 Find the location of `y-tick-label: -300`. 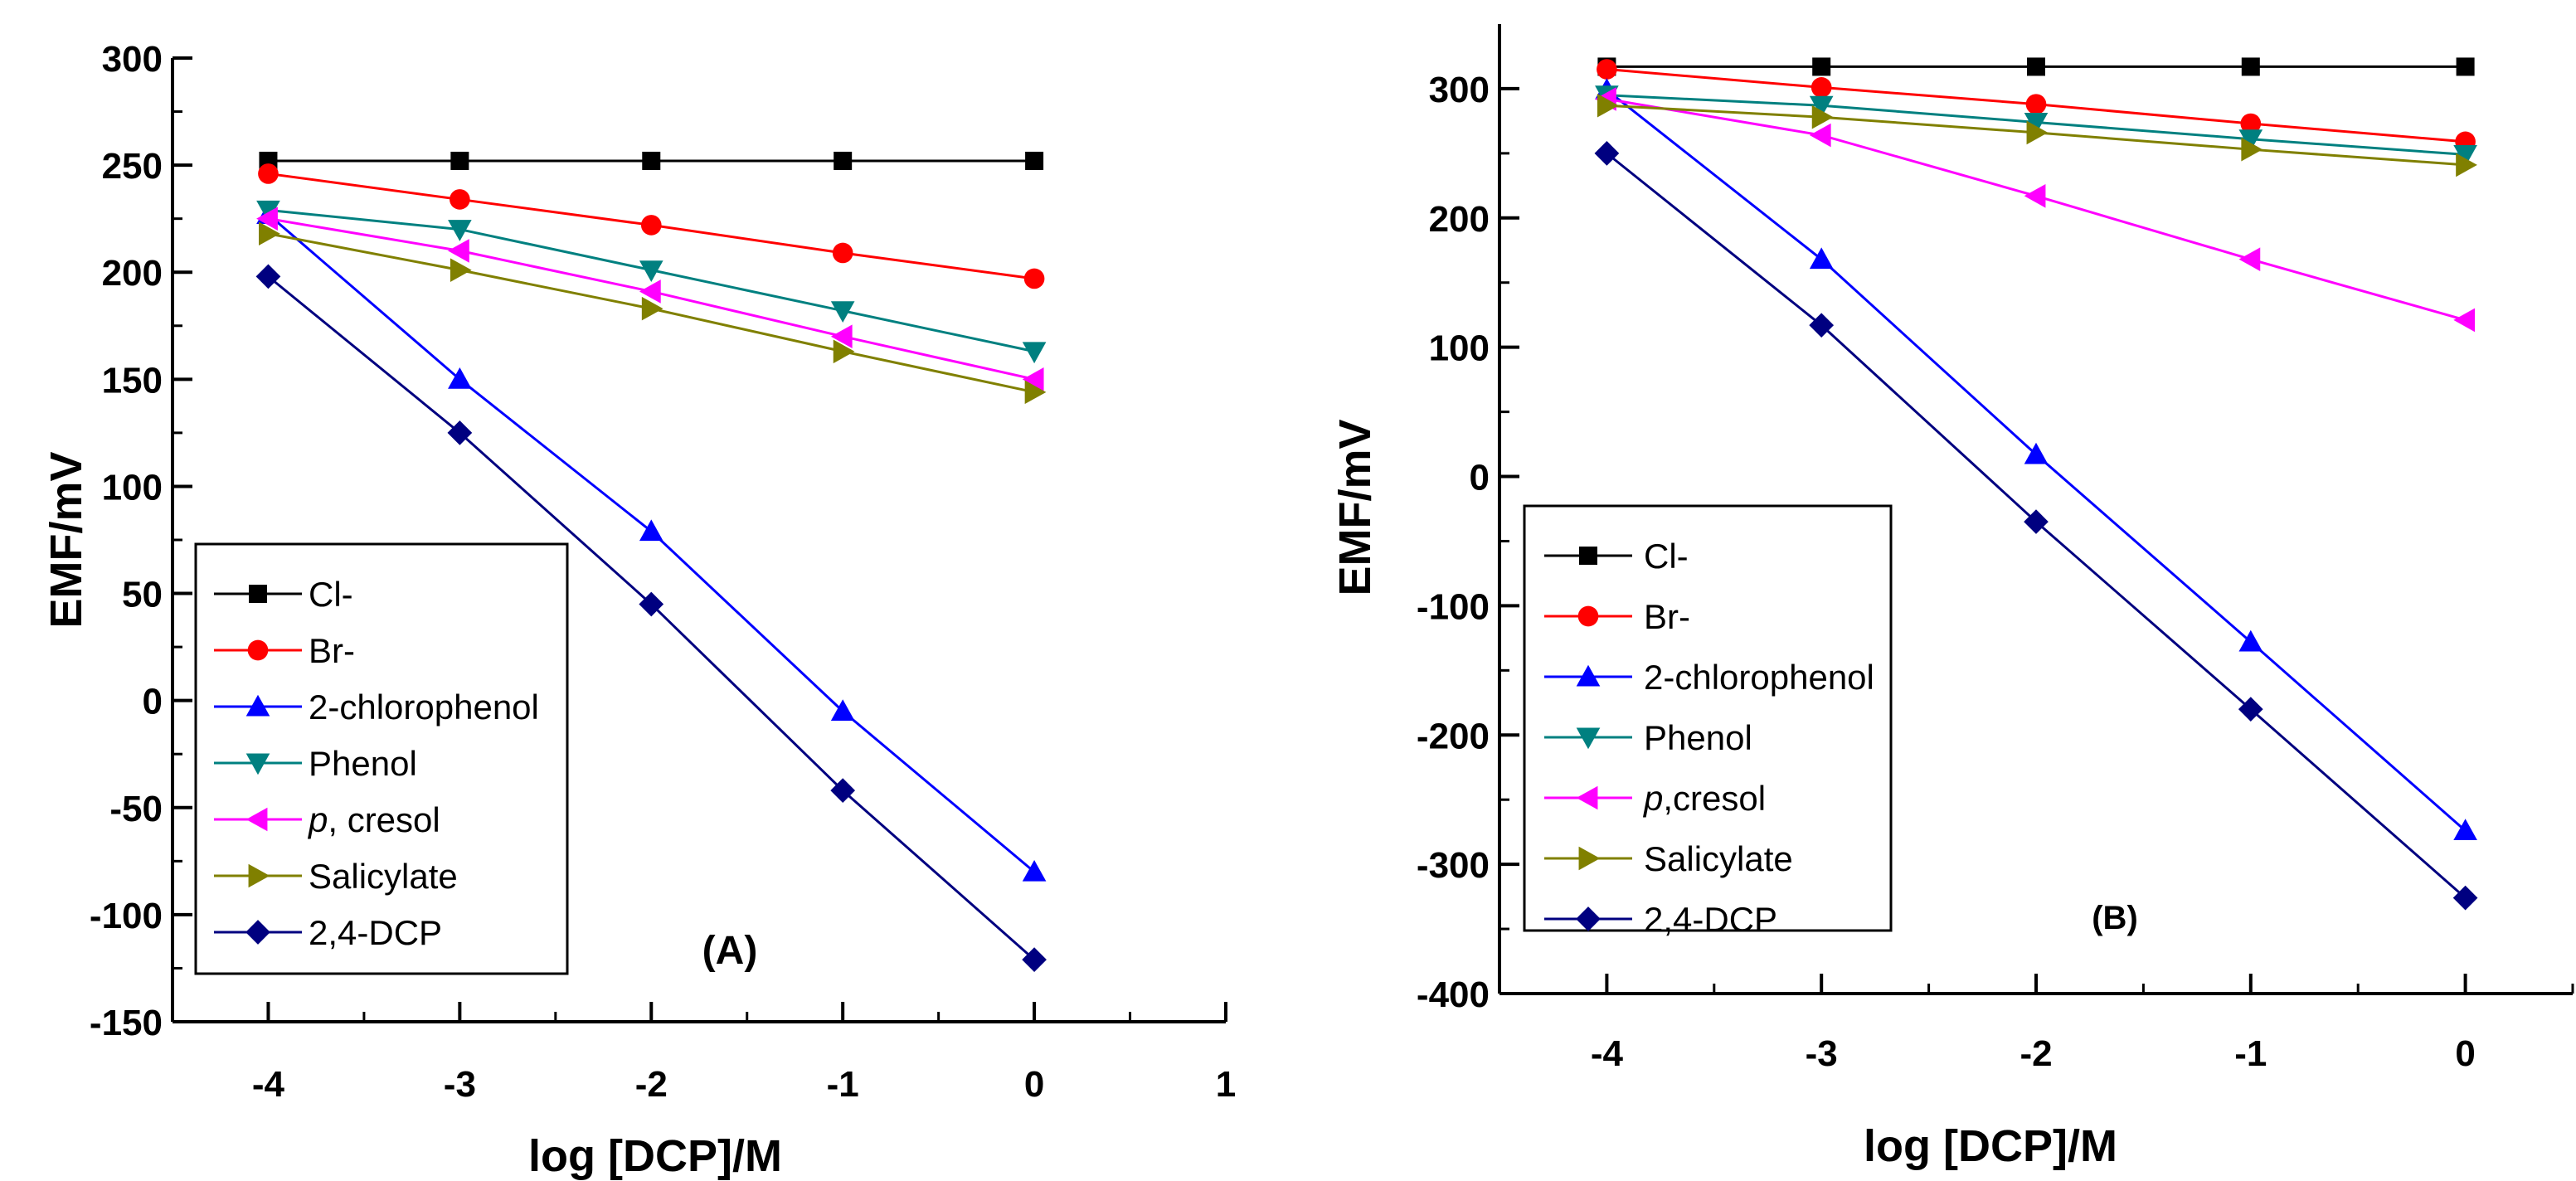

y-tick-label: -300 is located at coordinates (1453, 866).